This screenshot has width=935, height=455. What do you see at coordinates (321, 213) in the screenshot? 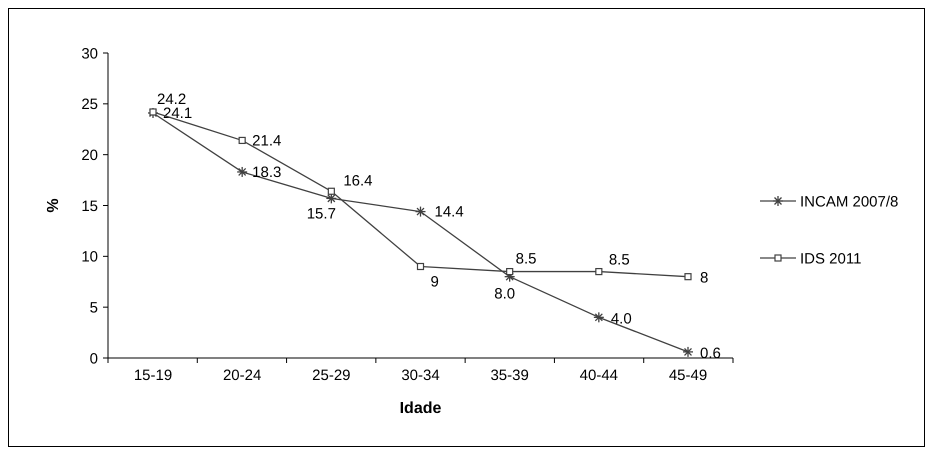
I see `data-label: 15.7` at bounding box center [321, 213].